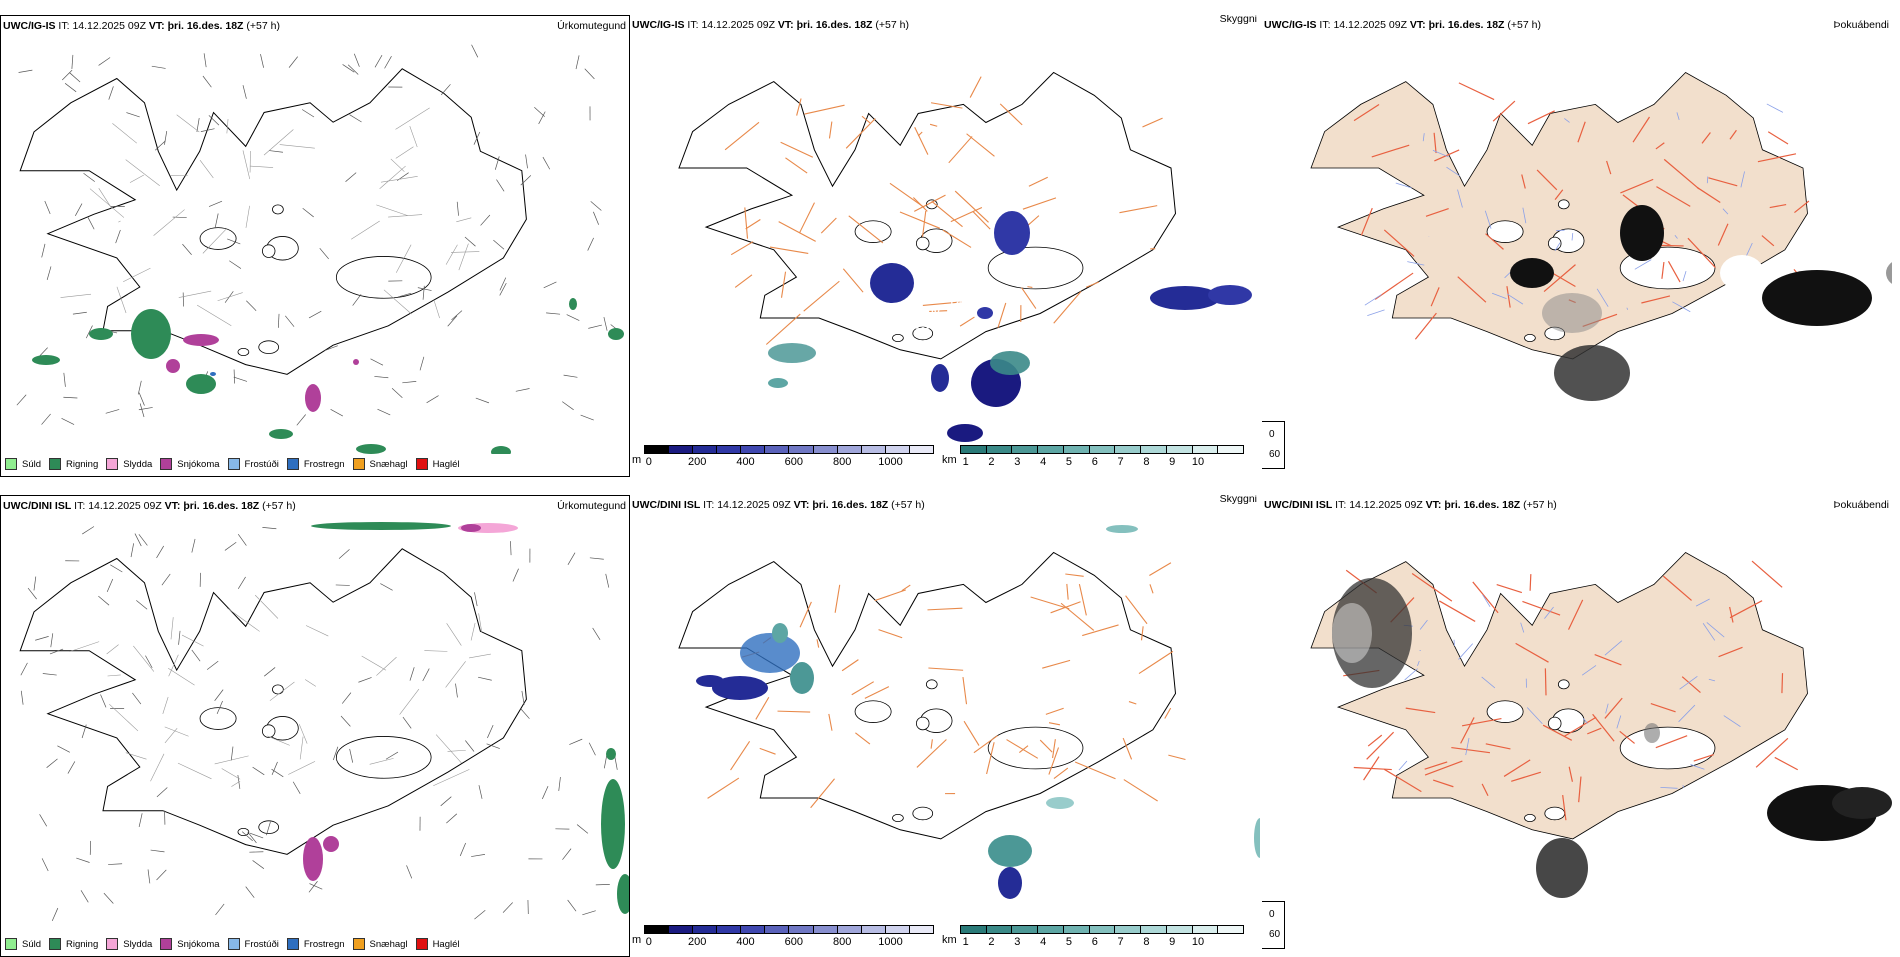 The width and height of the screenshot is (1900, 957). Describe the element at coordinates (253, 944) in the screenshot. I see `legend-item: Frostúði` at that location.